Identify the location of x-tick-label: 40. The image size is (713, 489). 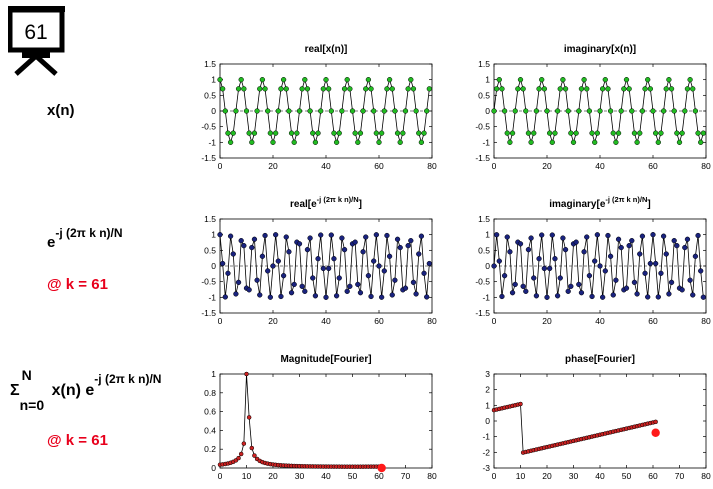
(600, 476).